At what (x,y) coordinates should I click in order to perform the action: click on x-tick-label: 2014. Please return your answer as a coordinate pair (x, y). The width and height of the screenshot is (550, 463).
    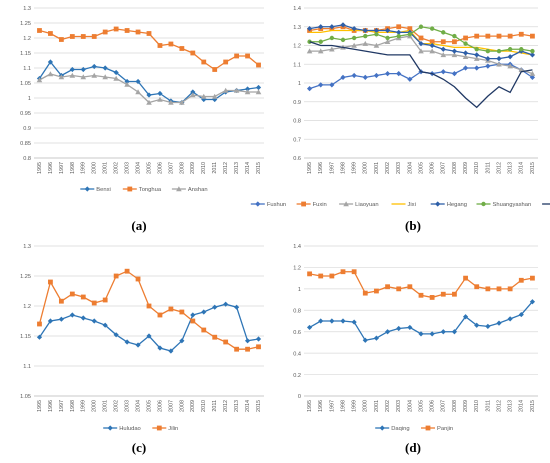
    Looking at the image, I should click on (248, 168).